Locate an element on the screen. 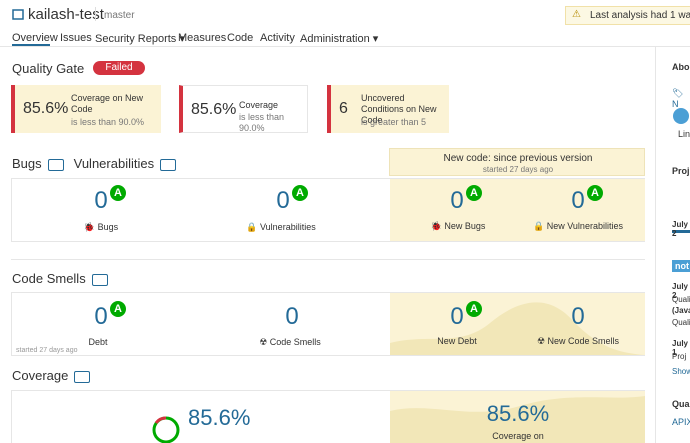 This screenshot has width=690, height=443. label-text: Vulnerabilities is located at coordinates (288, 227).